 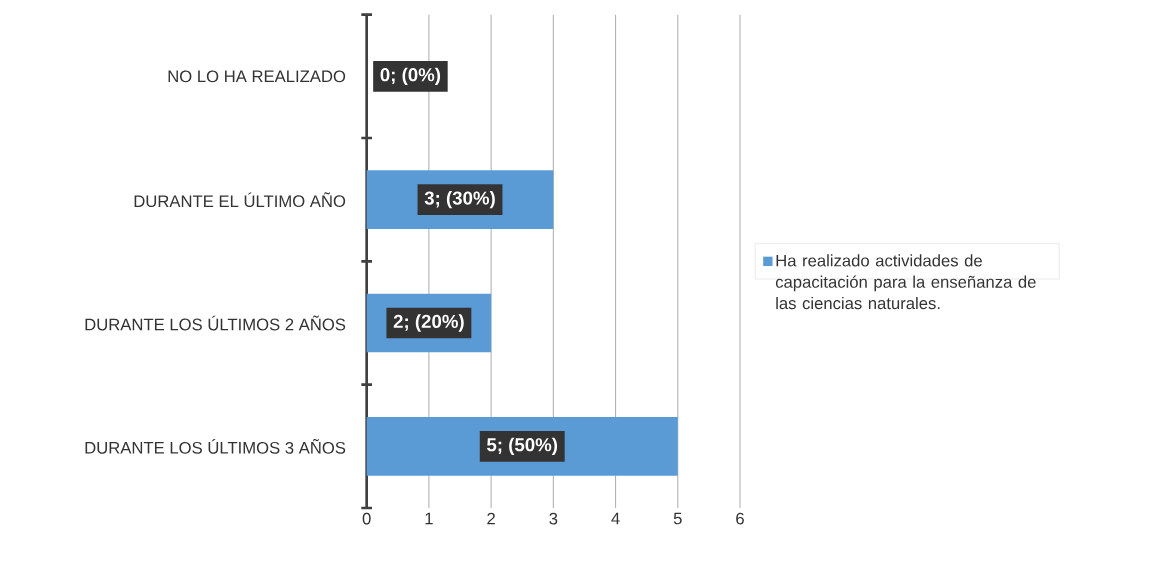 I want to click on y-tick-label: DURANTE EL ÚLTIMO AÑO, so click(x=240, y=200).